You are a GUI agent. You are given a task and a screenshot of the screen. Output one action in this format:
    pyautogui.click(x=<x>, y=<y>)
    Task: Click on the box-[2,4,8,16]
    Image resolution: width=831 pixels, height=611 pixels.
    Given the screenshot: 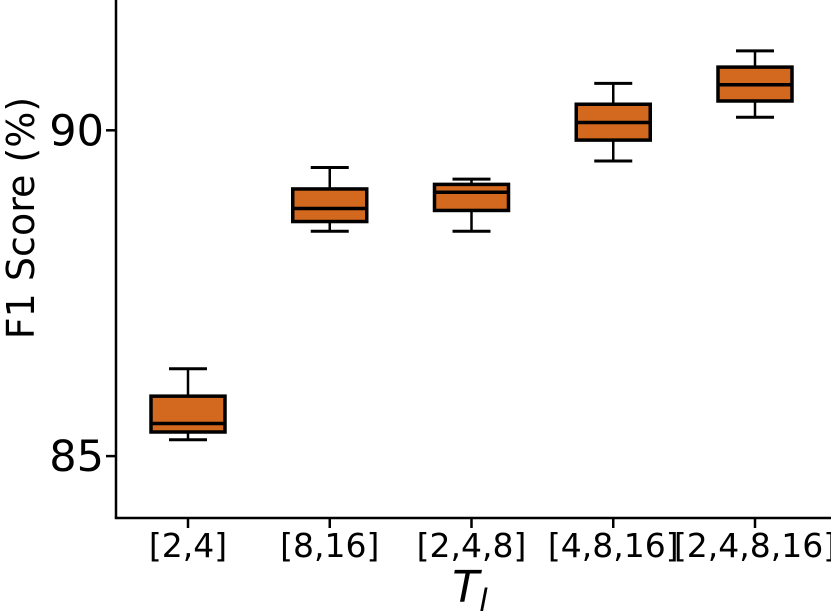 What is the action you would take?
    pyautogui.click(x=755, y=84)
    